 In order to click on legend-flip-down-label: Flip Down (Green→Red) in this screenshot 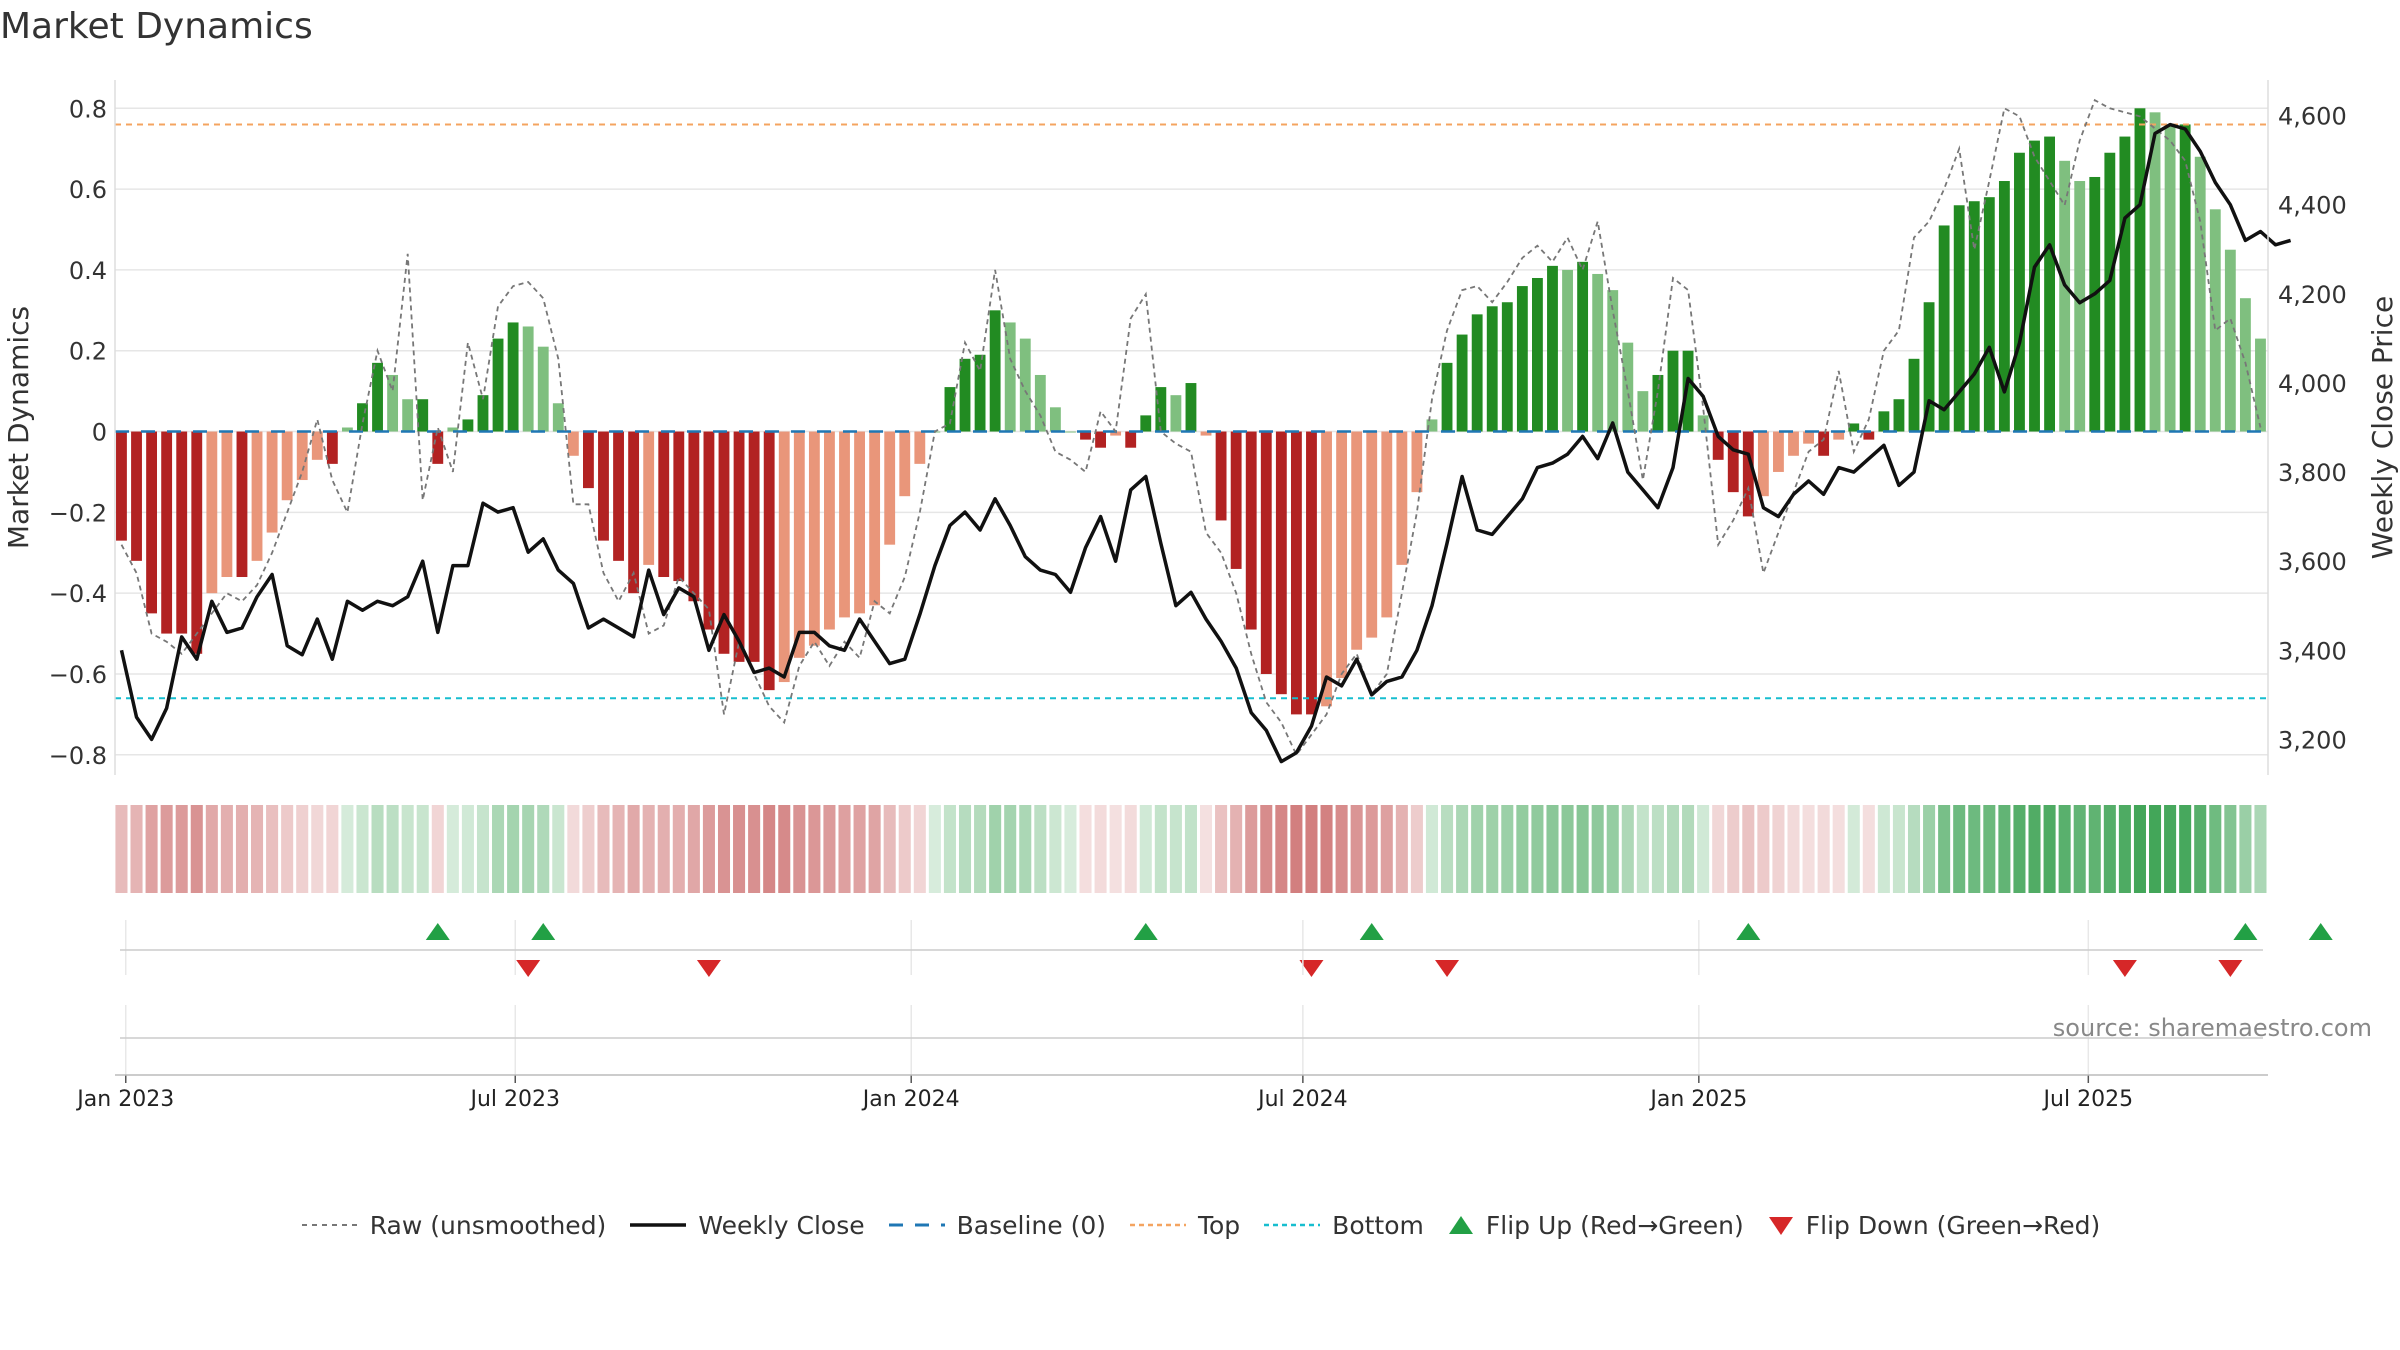, I will do `click(1953, 1225)`.